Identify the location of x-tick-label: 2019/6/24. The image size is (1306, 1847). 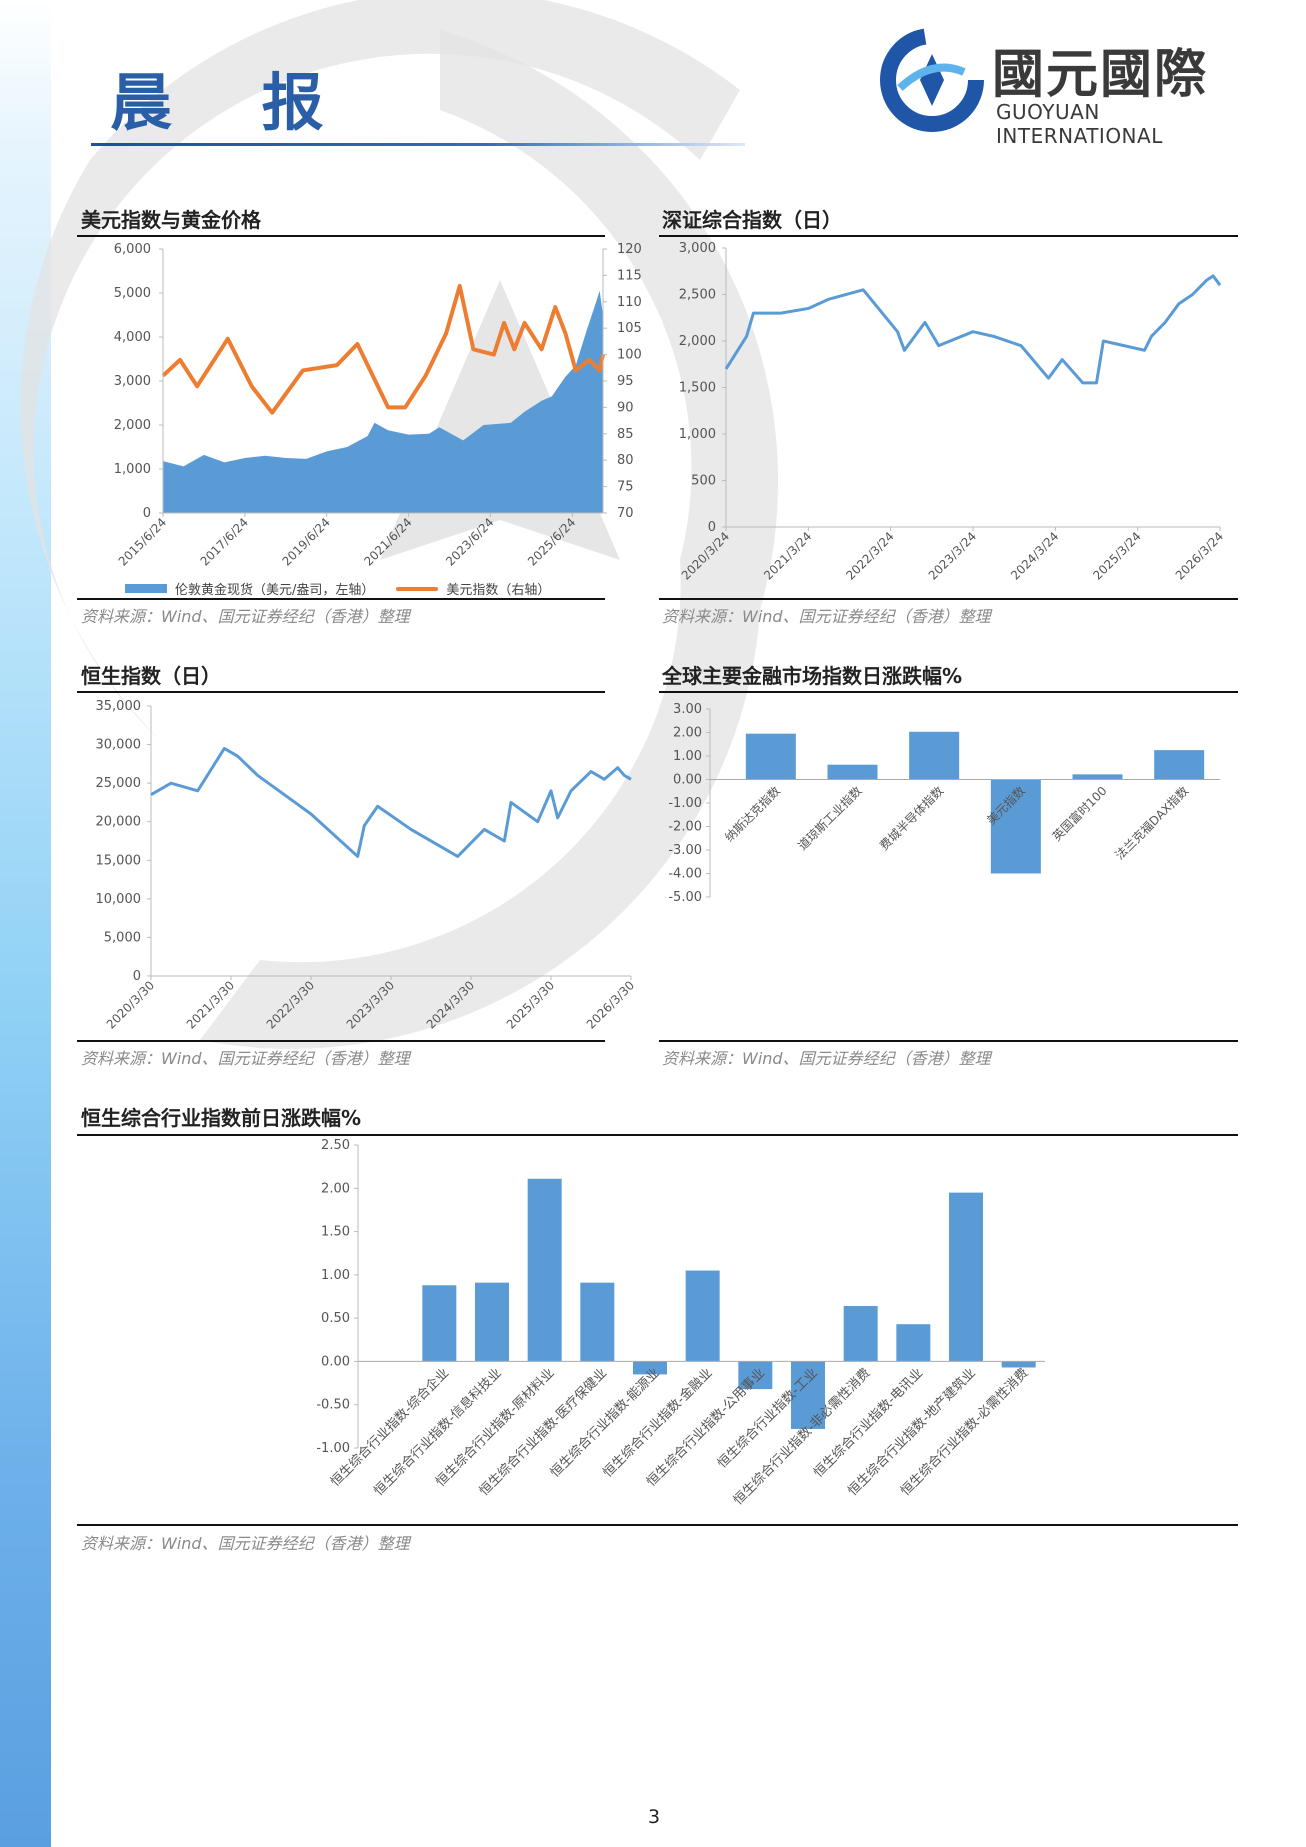
(305, 541).